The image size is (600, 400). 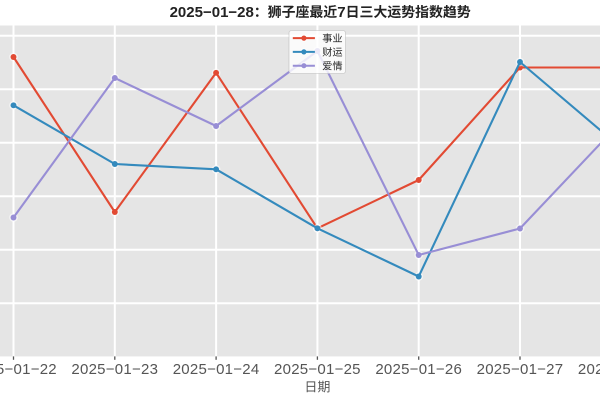 I want to click on svg-text: 2025−01−23, so click(x=114, y=369).